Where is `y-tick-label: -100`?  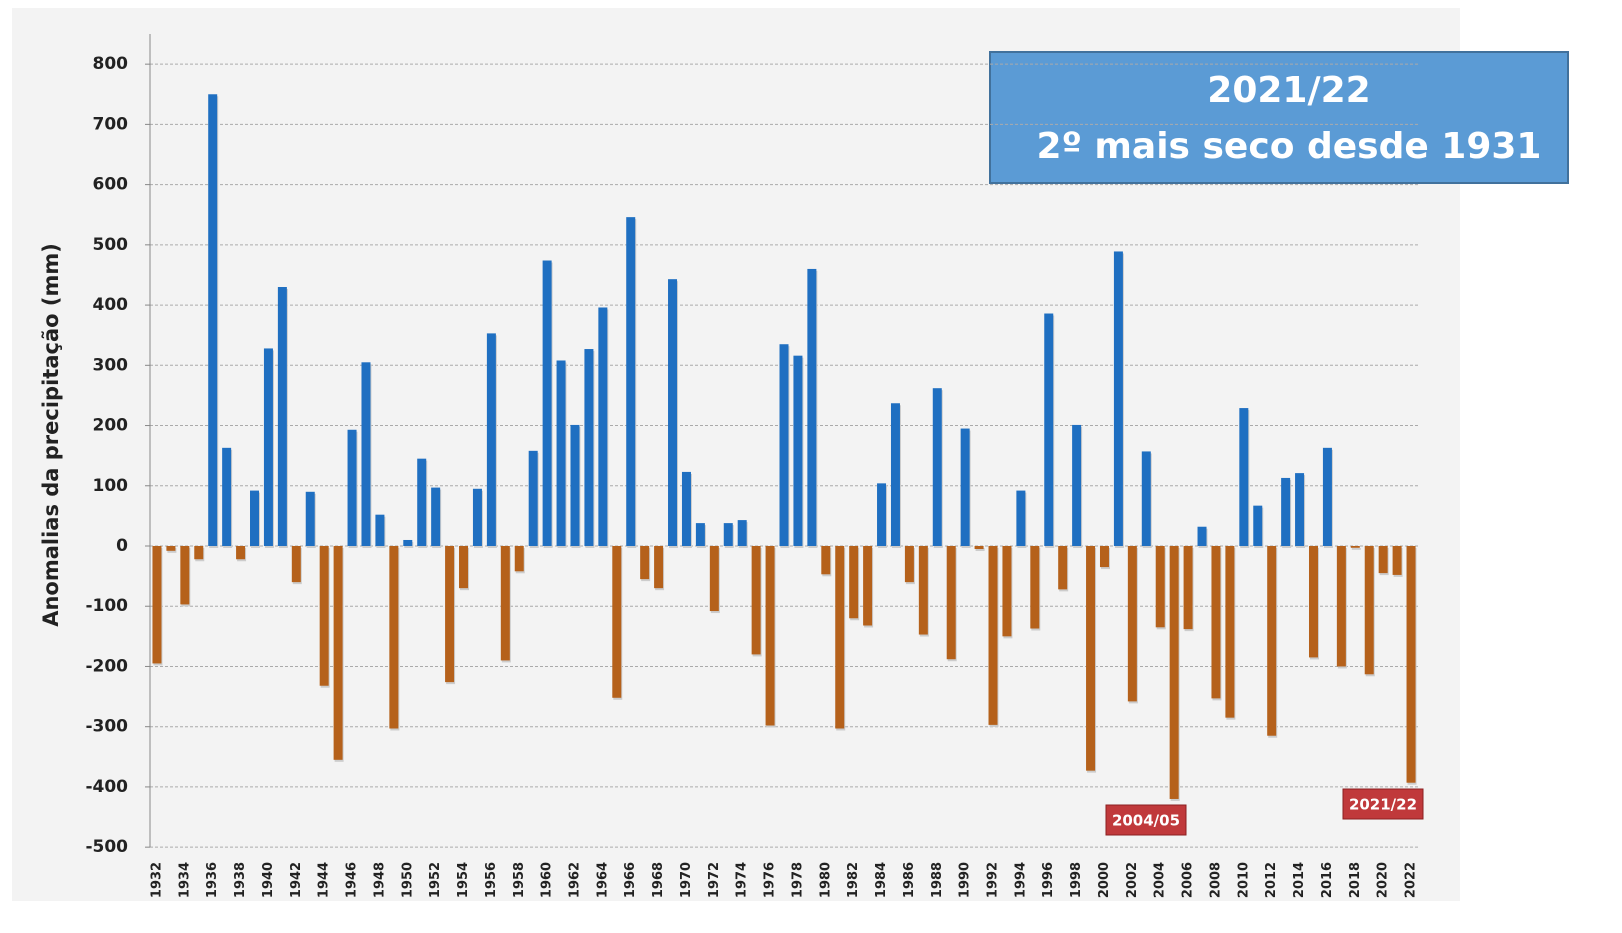 y-tick-label: -100 is located at coordinates (106, 606).